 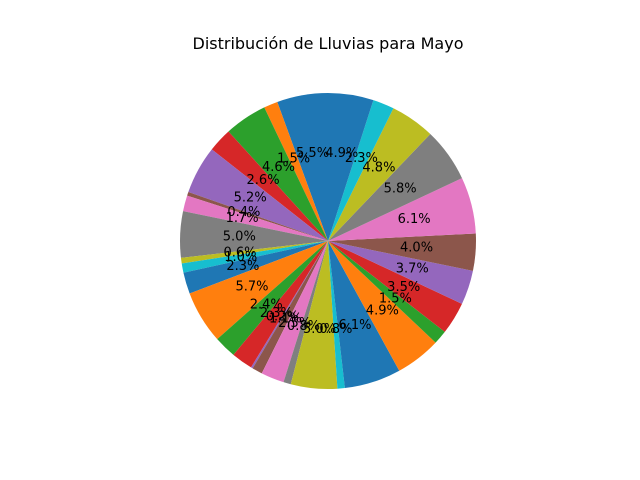 I want to click on slice-label-17: 2.5%, so click(x=294, y=323).